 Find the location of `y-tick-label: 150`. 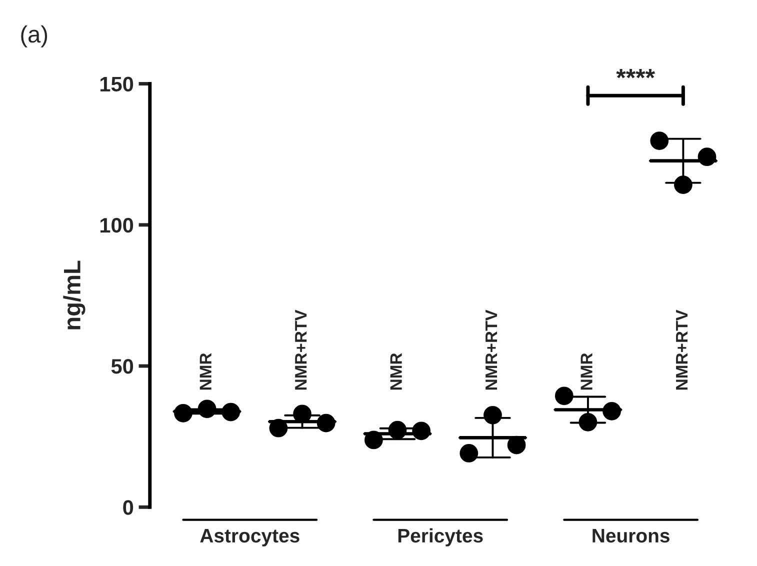

y-tick-label: 150 is located at coordinates (117, 84).